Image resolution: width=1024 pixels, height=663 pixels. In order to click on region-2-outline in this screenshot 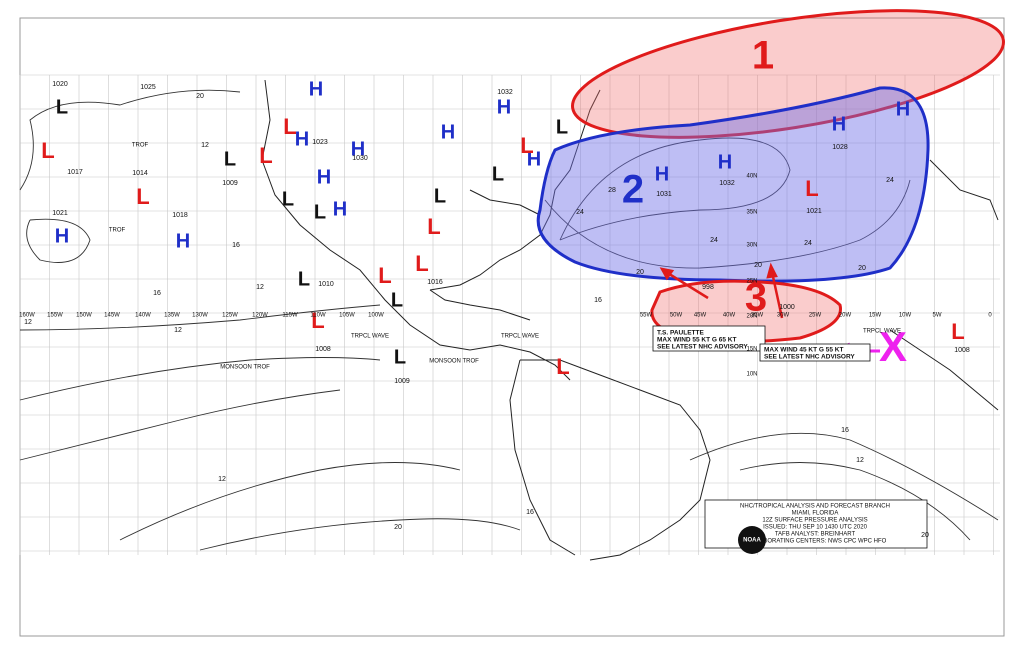, I will do `click(733, 184)`.